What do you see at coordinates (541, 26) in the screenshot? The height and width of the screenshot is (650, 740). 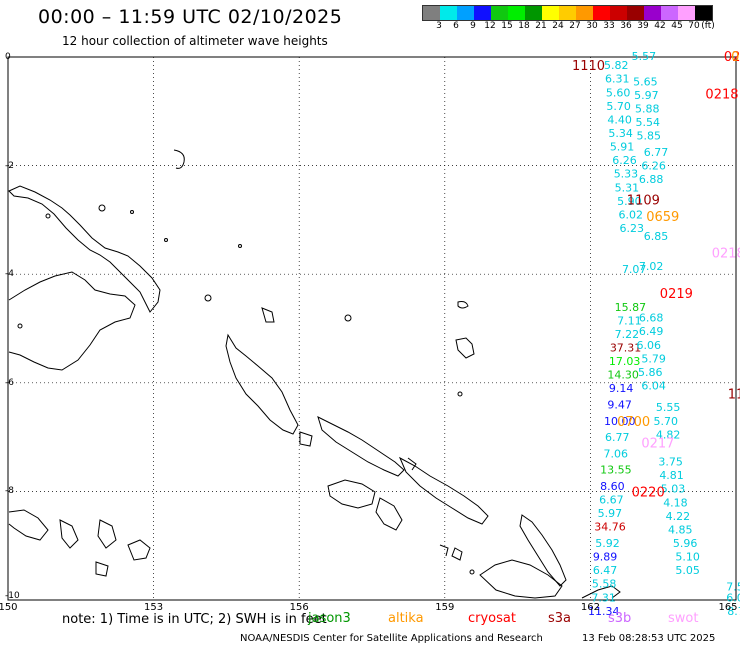 I see `colorbar-tick: 21` at bounding box center [541, 26].